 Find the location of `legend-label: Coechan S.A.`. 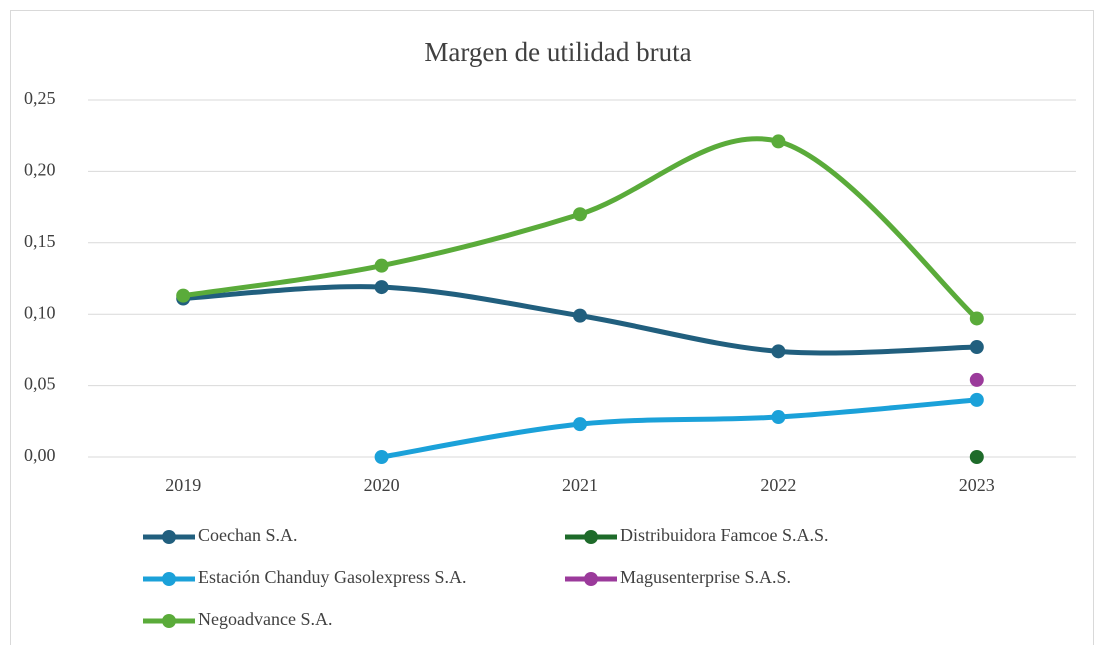

legend-label: Coechan S.A. is located at coordinates (247, 535).